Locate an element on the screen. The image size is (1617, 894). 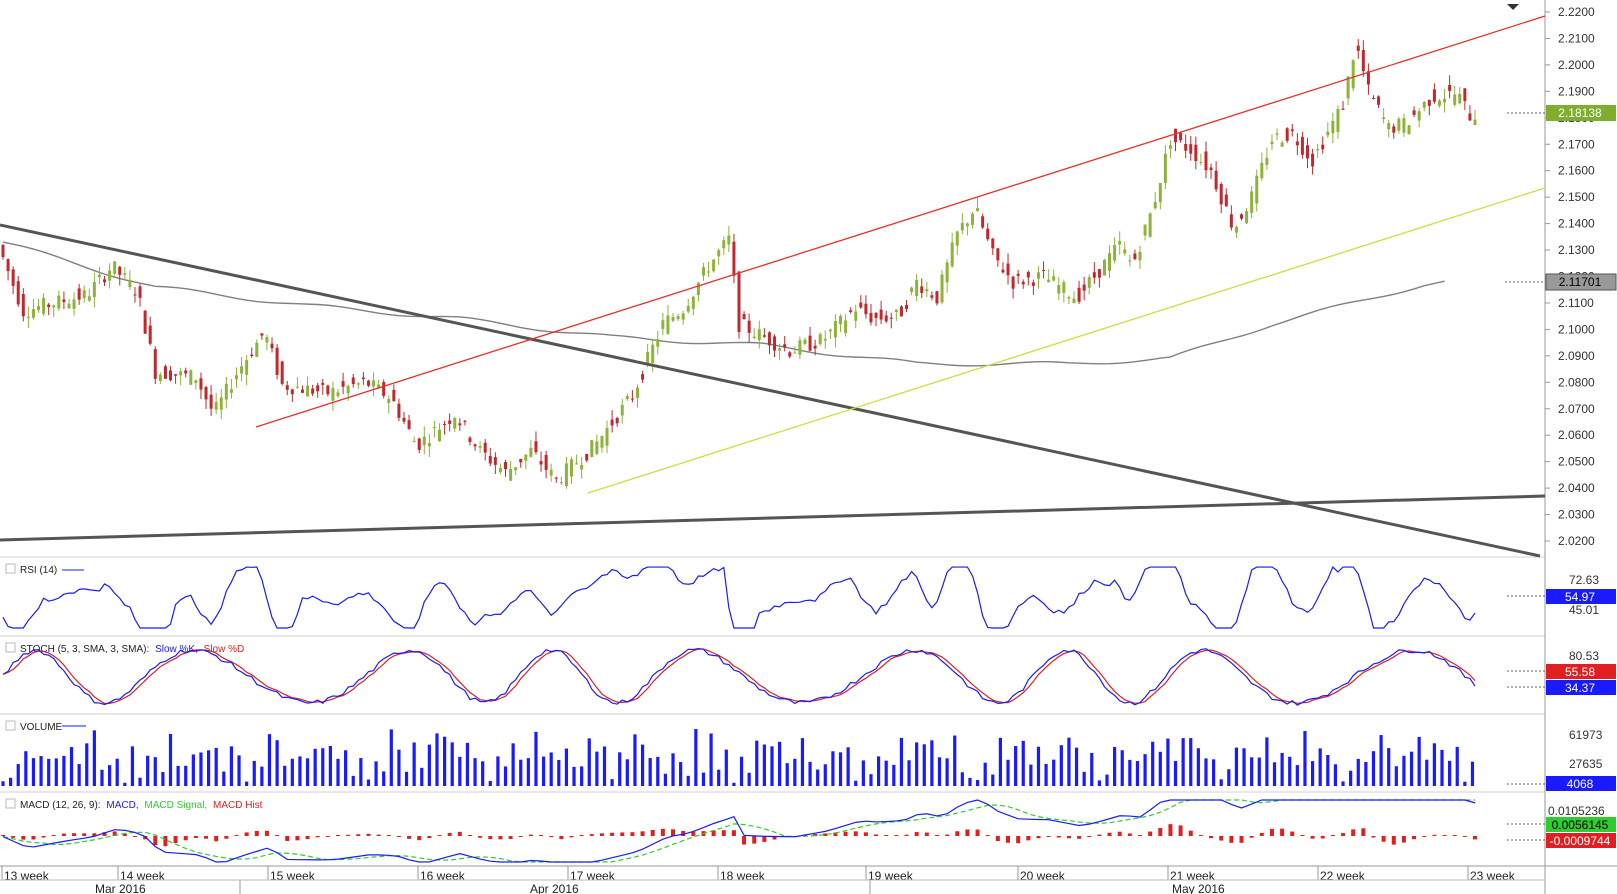
macd-label: MACD, is located at coordinates (122, 805).